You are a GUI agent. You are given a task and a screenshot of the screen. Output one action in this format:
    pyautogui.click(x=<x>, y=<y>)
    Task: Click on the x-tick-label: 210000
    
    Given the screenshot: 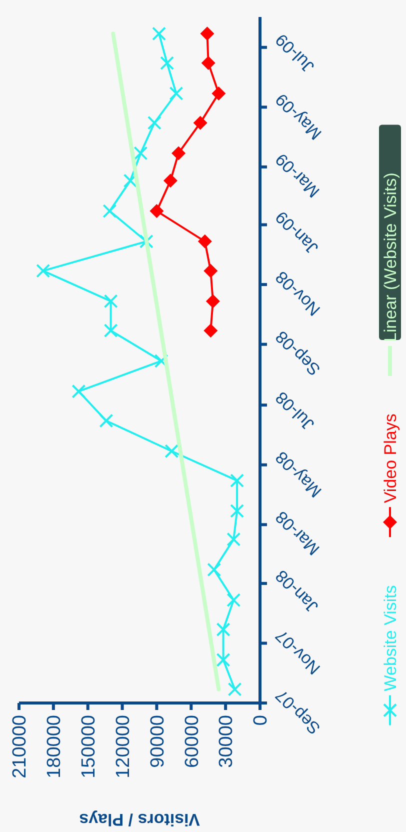 What is the action you would take?
    pyautogui.click(x=20, y=746)
    